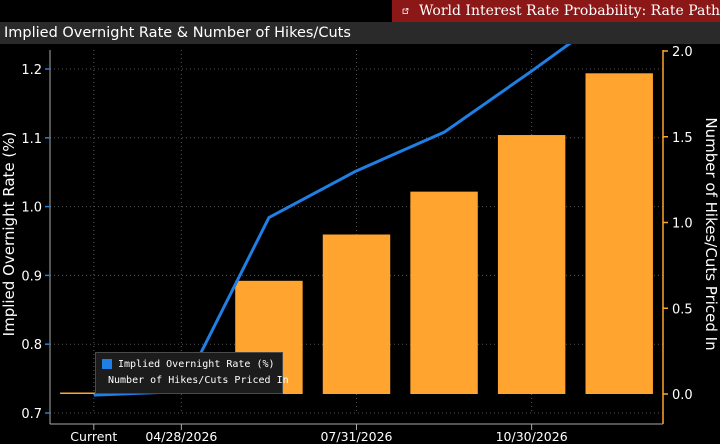 This screenshot has height=444, width=720. What do you see at coordinates (682, 138) in the screenshot?
I see `right-tick-label-3: 1.5` at bounding box center [682, 138].